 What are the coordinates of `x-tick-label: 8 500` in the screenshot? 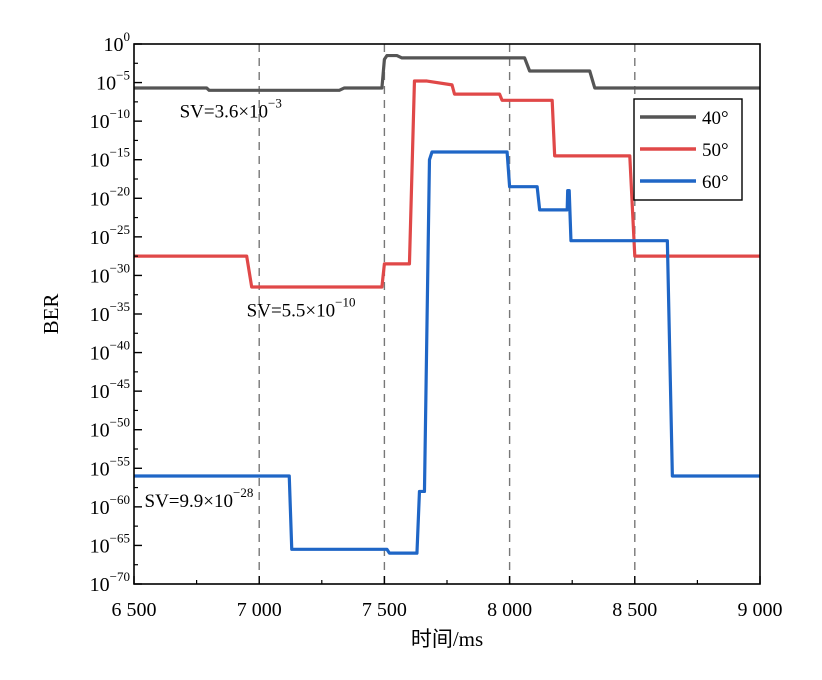 It's located at (634, 610).